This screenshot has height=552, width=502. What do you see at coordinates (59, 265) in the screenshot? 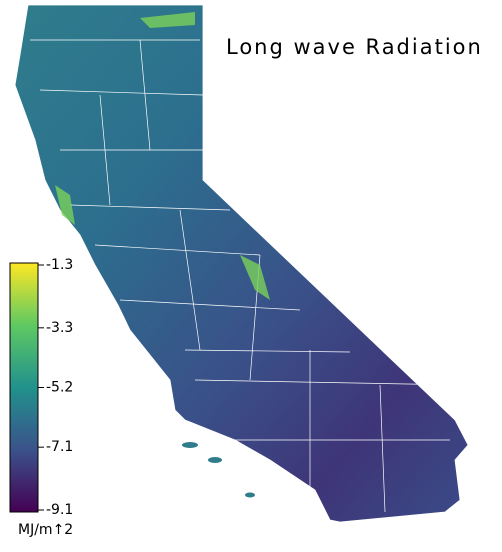
I see `tick-label: -1.3` at bounding box center [59, 265].